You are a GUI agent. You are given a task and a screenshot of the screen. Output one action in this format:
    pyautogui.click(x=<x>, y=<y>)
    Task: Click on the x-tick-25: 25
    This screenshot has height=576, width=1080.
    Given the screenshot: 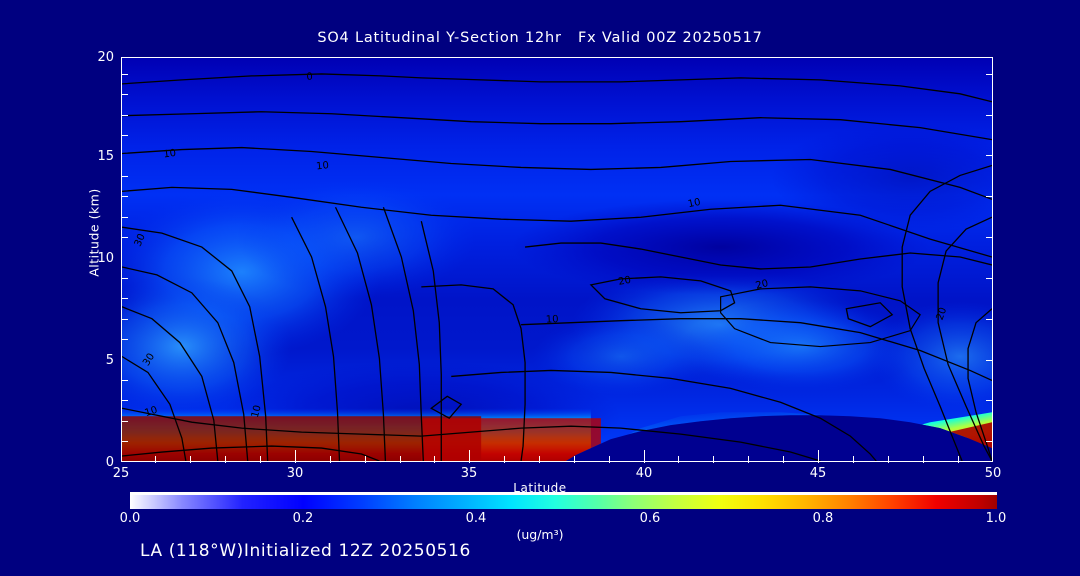 What is the action you would take?
    pyautogui.click(x=121, y=473)
    